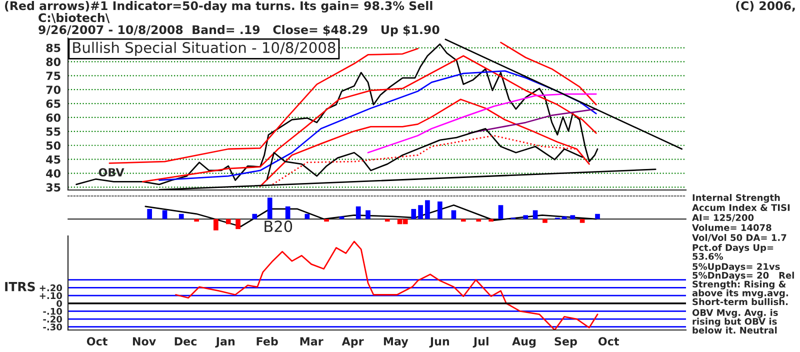 Image resolution: width=800 pixels, height=352 pixels. I want to click on x-tick-label: Aug, so click(524, 342).